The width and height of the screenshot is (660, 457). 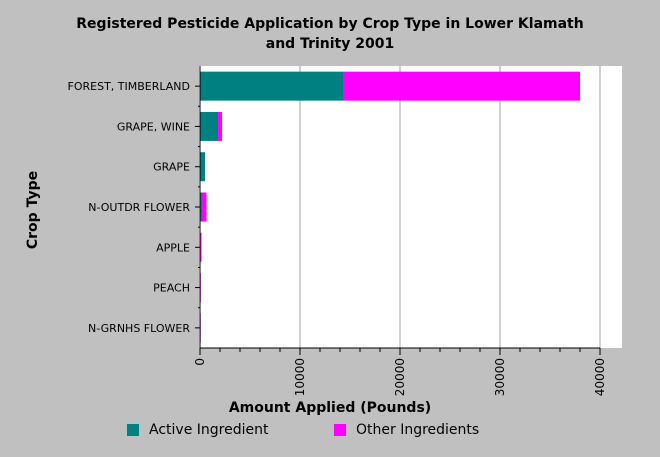 I want to click on x-tick-label-3: 30000, so click(x=500, y=377).